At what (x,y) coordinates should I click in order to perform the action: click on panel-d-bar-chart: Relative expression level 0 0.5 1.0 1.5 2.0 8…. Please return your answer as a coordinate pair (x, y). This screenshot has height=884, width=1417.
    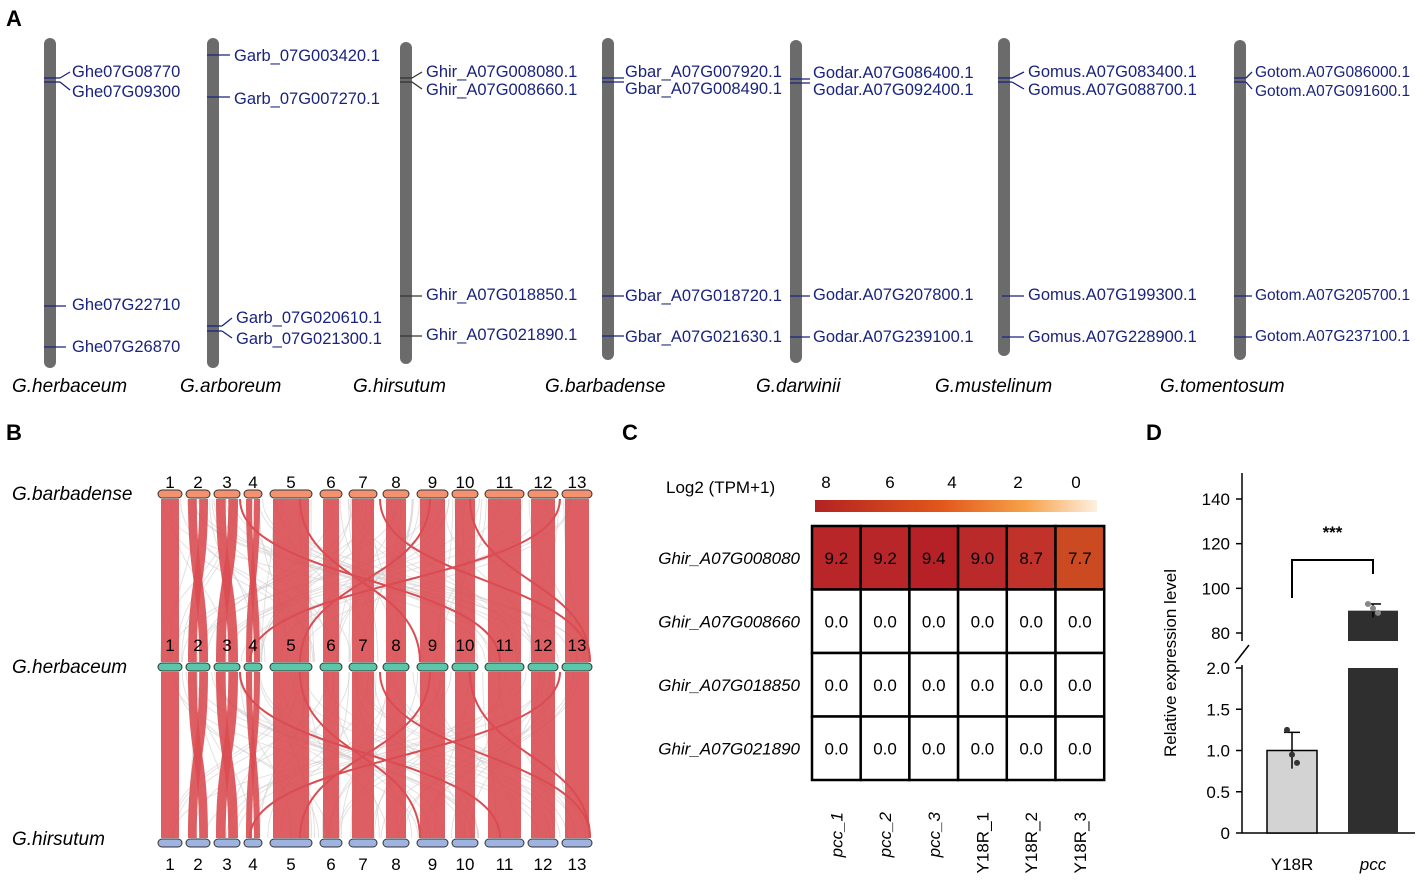
    Looking at the image, I should click on (1288, 673).